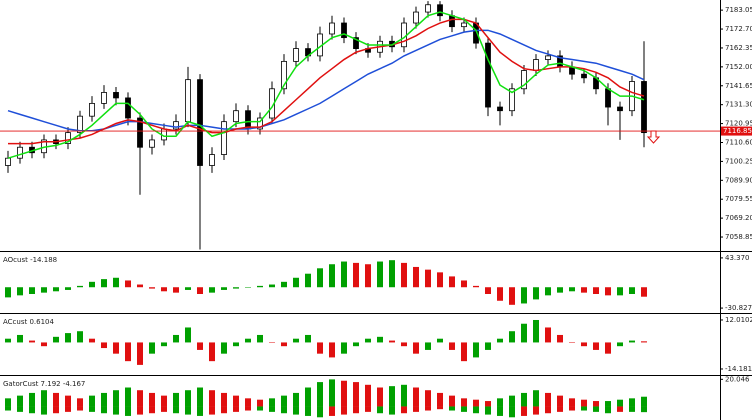 Image resolution: width=752 pixels, height=420 pixels. Describe the element at coordinates (738, 320) in the screenshot. I see `y-tick-label: 12.0102` at that location.